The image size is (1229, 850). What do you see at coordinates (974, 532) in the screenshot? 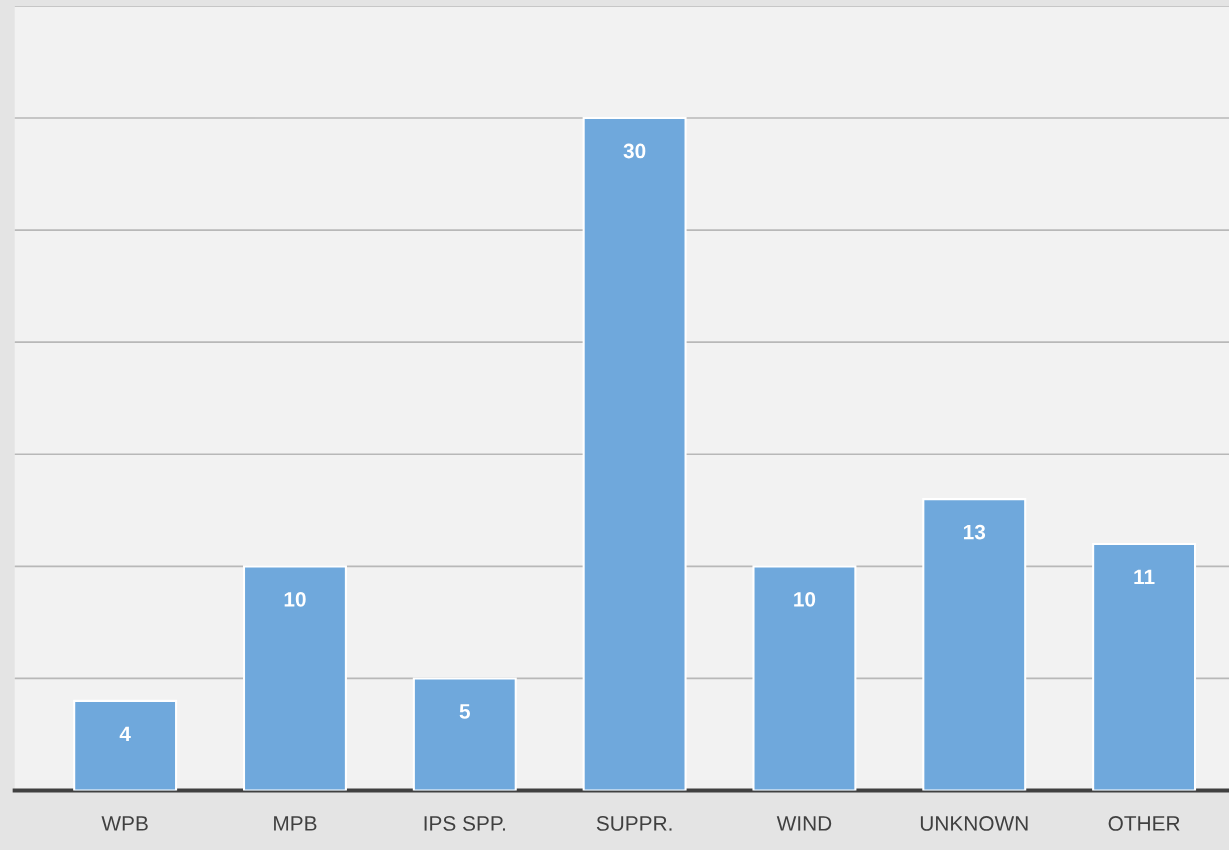
I see `data-label: 13` at bounding box center [974, 532].